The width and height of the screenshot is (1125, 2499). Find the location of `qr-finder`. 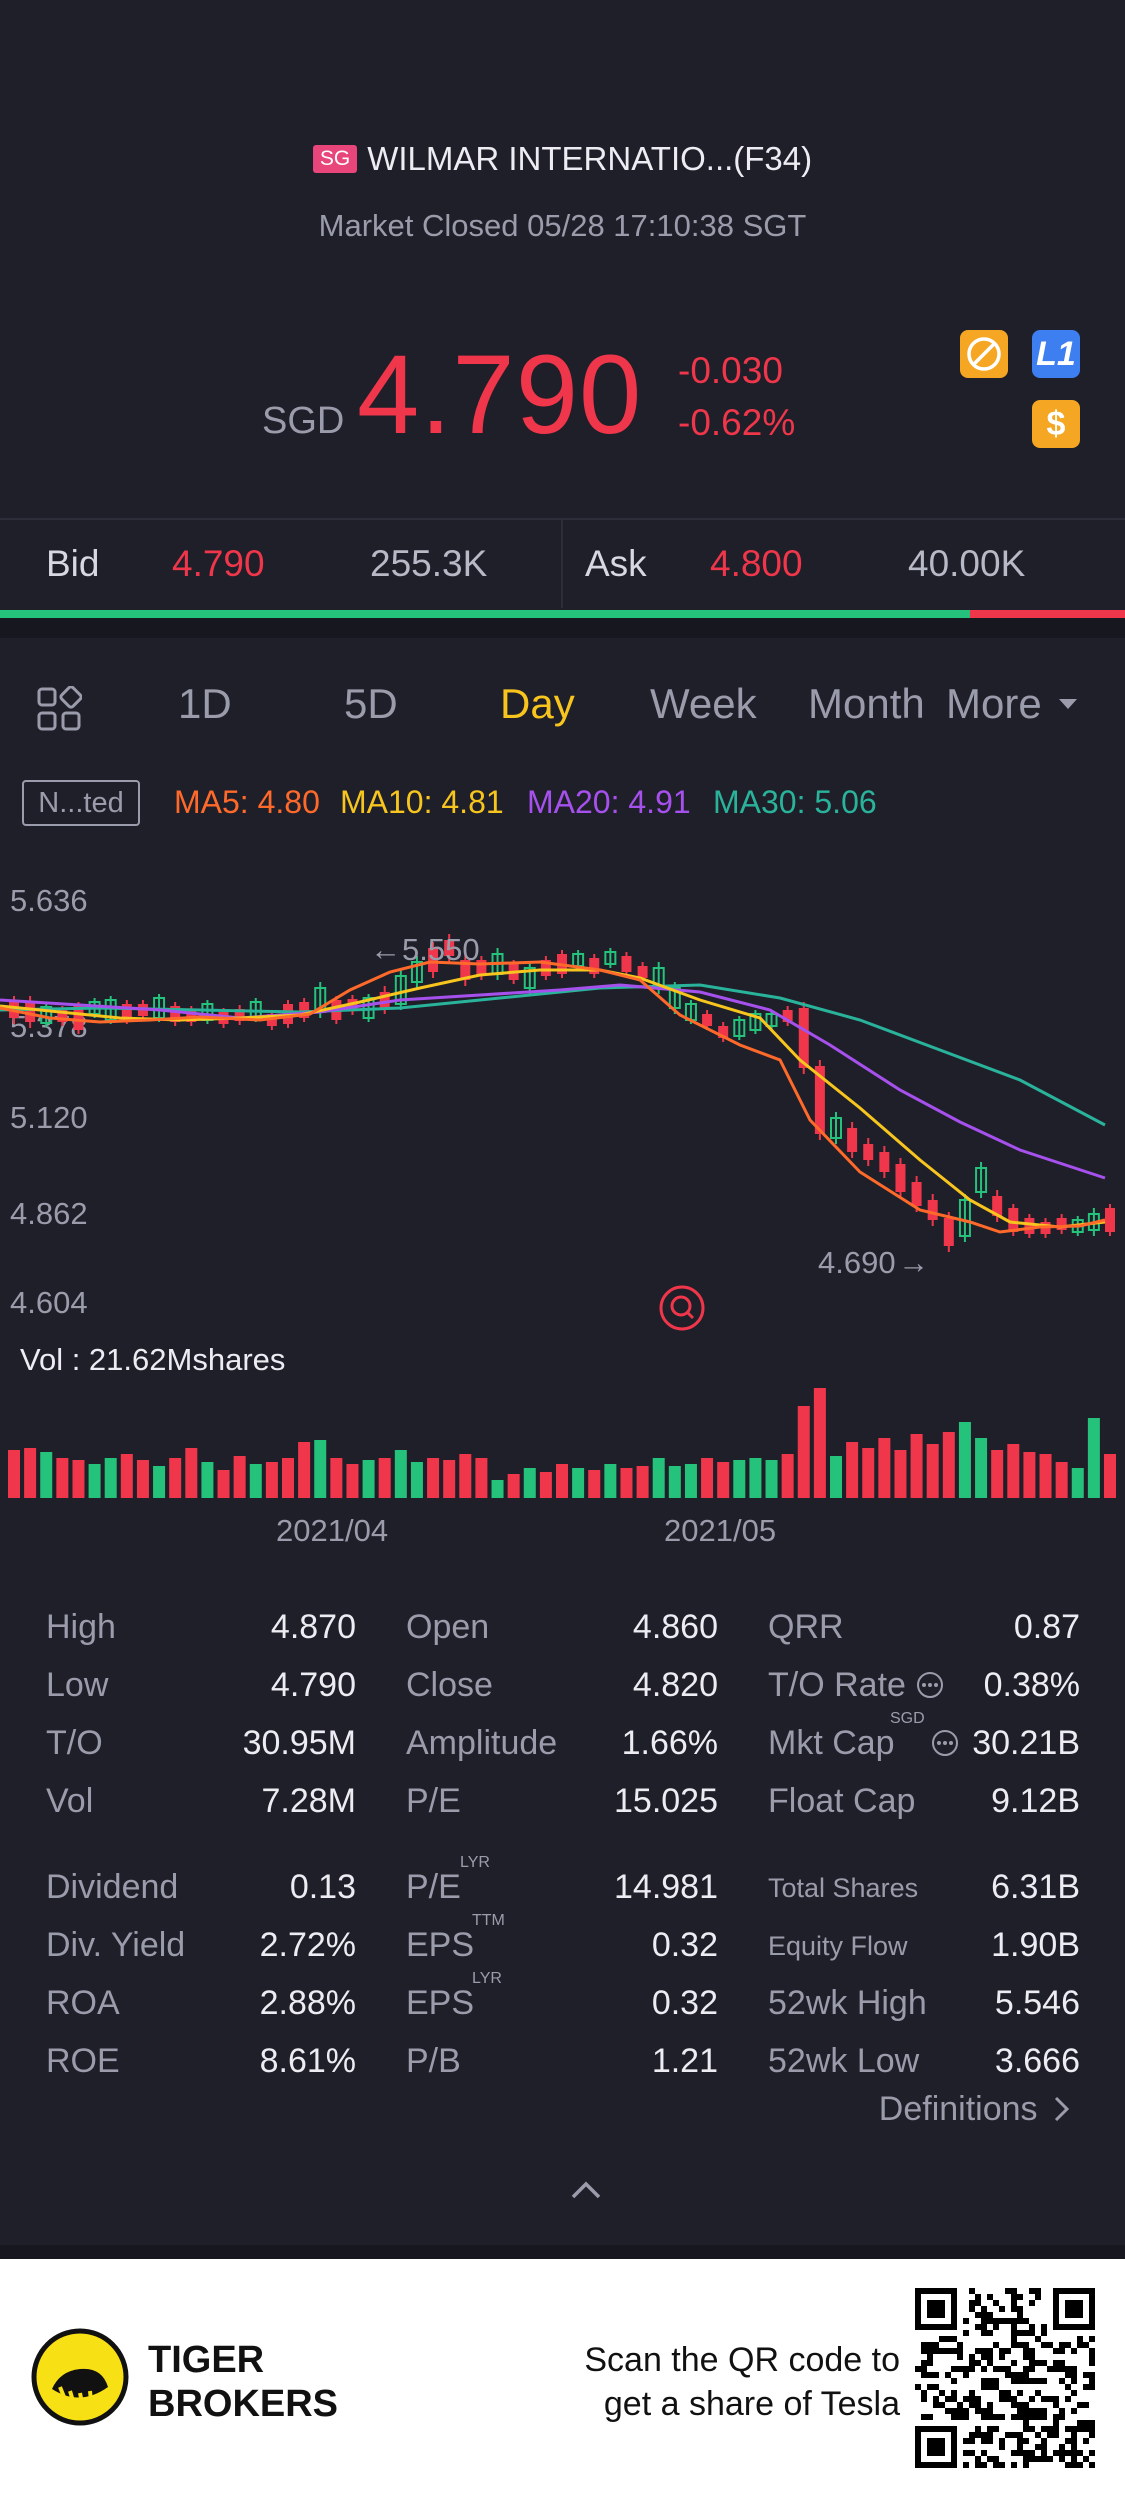

qr-finder is located at coordinates (1074, 2309).